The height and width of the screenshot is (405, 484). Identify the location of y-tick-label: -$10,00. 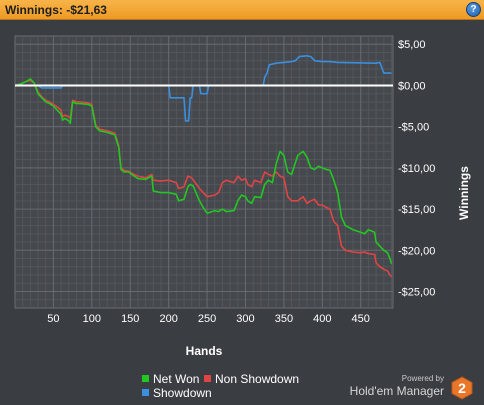
(416, 169).